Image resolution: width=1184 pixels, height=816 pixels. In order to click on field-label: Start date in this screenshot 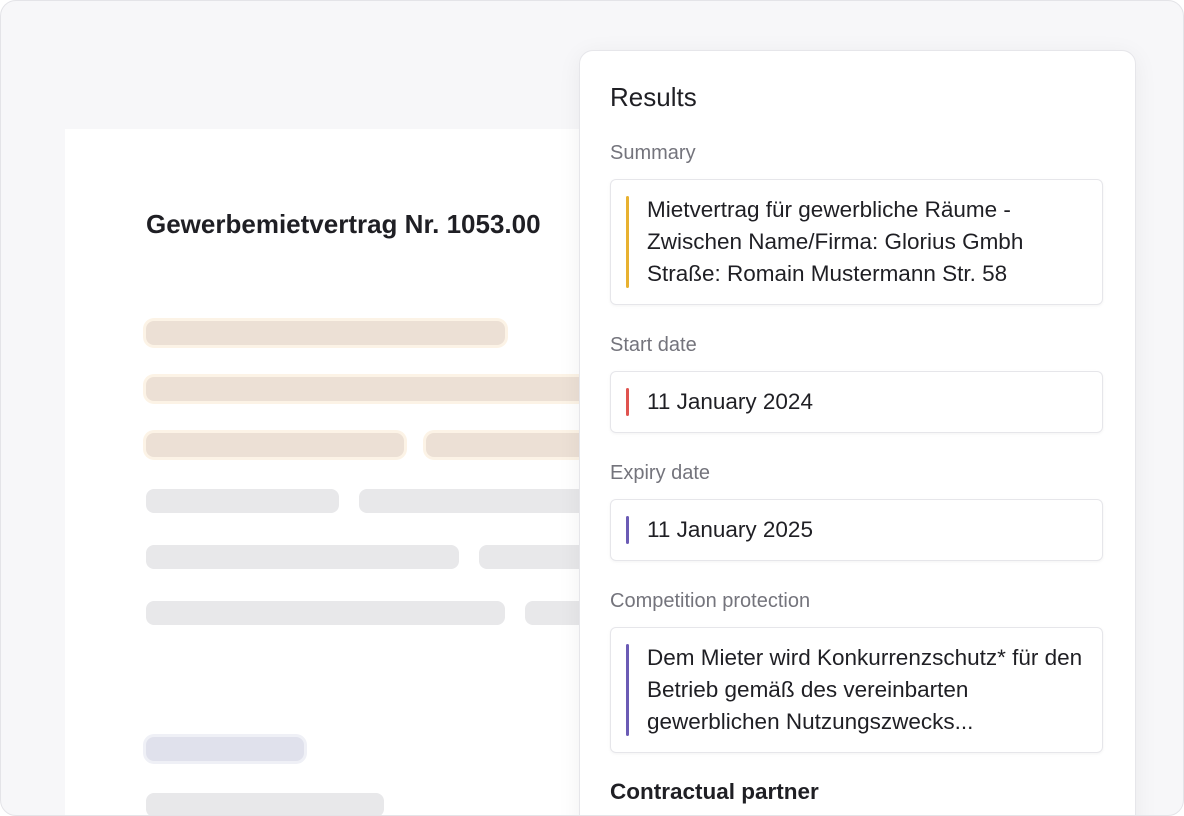, I will do `click(653, 345)`.